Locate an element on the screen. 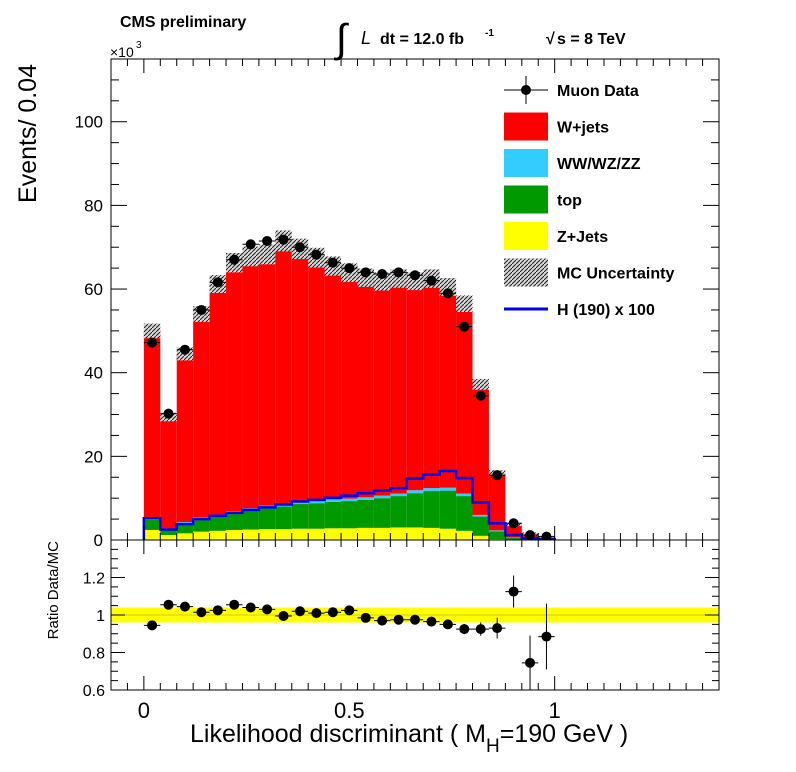 This screenshot has height=772, width=796. x-axis-label-sub: H is located at coordinates (493, 746).